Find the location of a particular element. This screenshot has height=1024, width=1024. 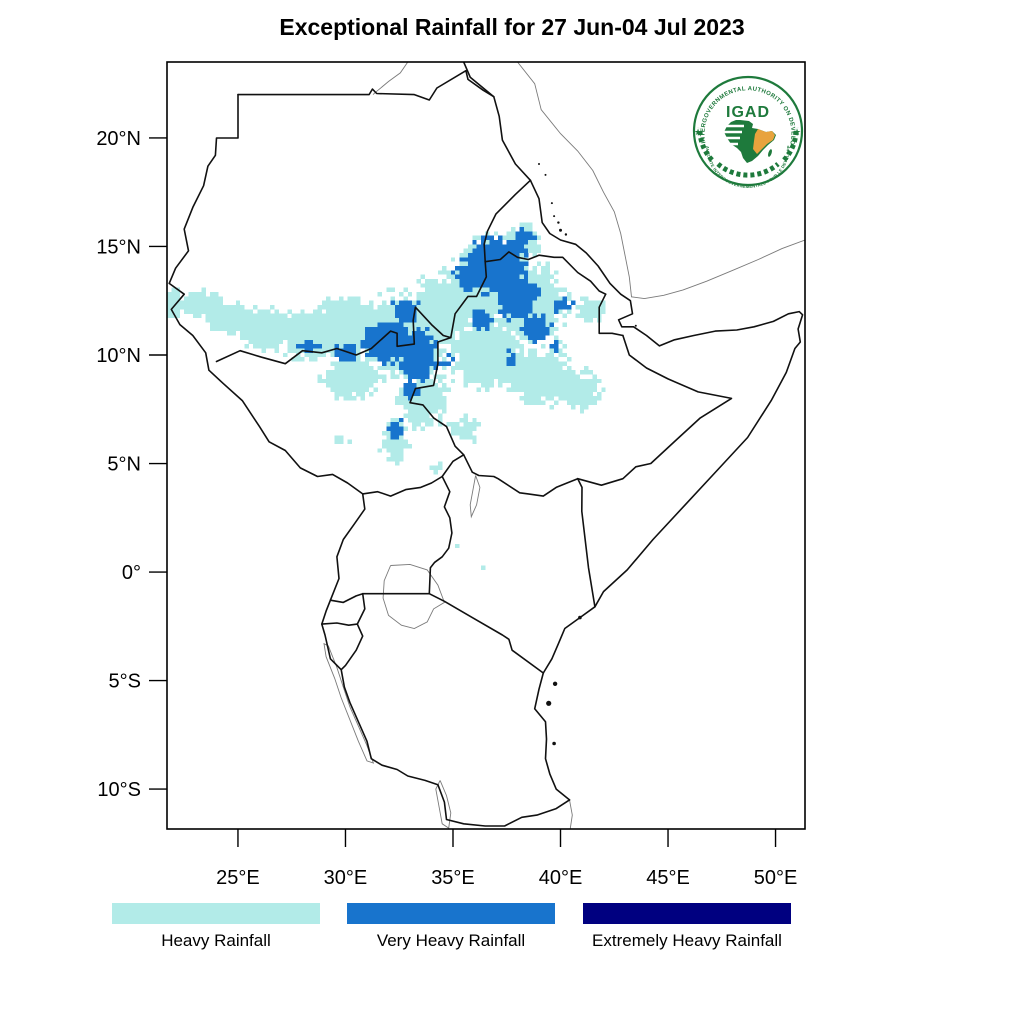

logo-acronym: IGAD is located at coordinates (748, 112).